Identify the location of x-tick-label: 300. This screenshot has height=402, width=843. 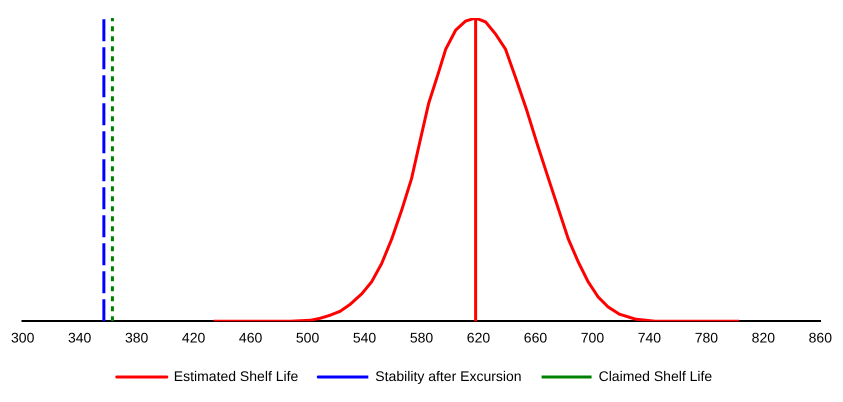
(23, 337).